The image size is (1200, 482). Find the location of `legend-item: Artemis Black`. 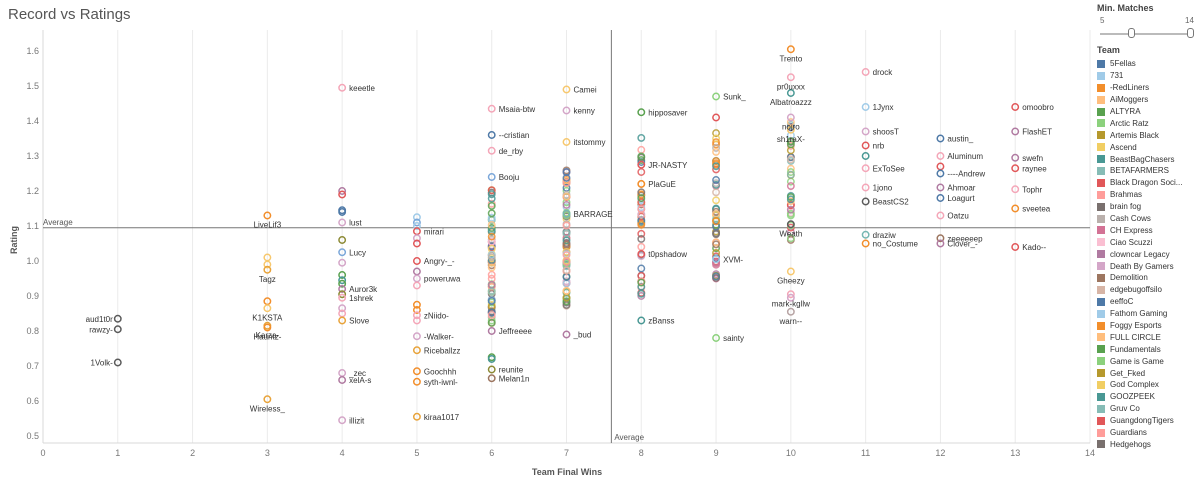

legend-item: Artemis Black is located at coordinates (1148, 135).